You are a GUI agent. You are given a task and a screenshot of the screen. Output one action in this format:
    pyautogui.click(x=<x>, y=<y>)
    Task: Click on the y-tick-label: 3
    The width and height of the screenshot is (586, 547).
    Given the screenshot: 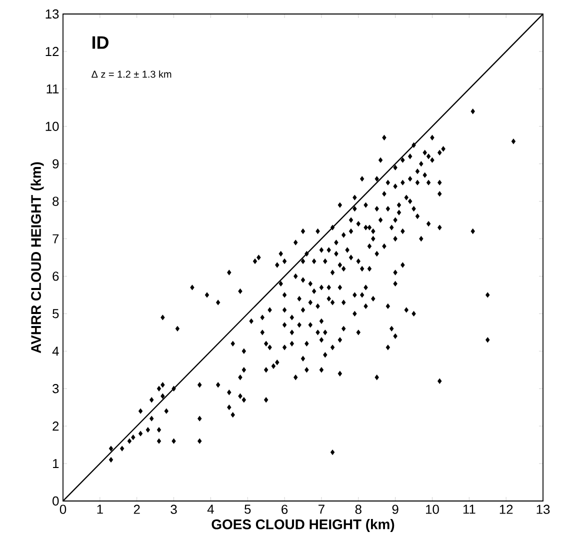 What is the action you would take?
    pyautogui.click(x=55, y=389)
    